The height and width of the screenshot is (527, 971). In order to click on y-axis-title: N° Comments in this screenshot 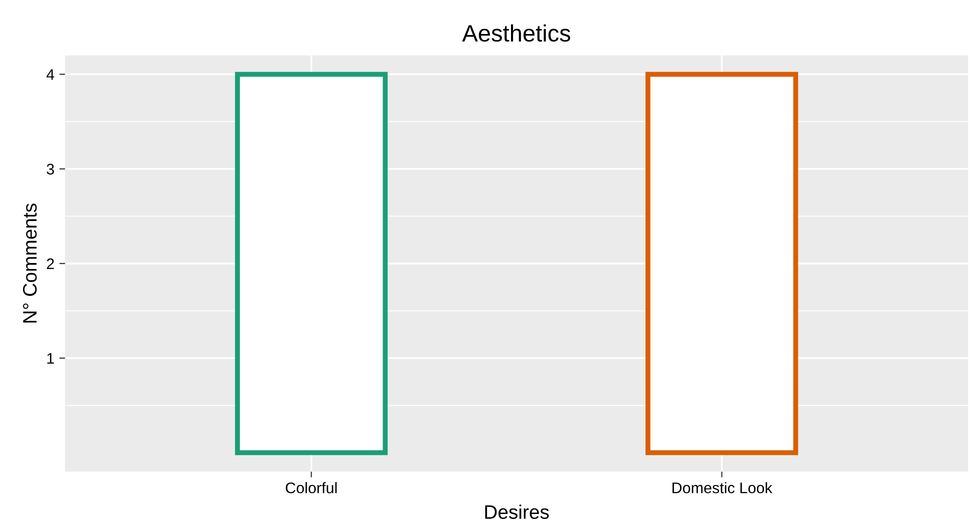, I will do `click(29, 263)`.